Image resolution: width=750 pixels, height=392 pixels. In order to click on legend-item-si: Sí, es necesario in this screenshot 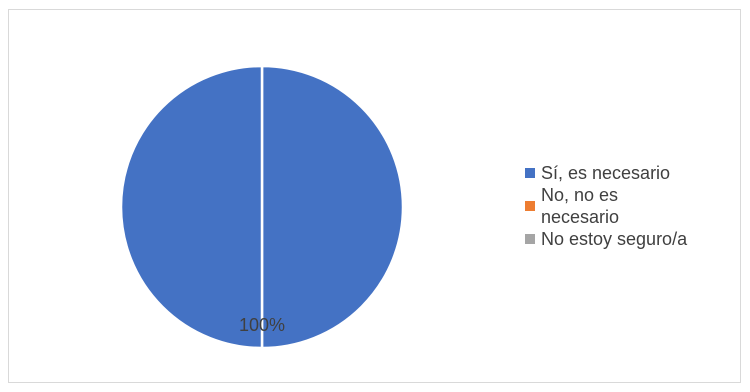, I will do `click(632, 173)`.